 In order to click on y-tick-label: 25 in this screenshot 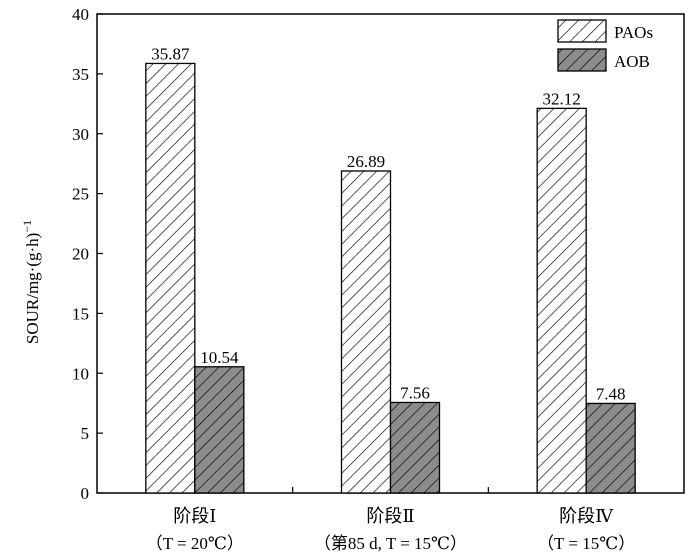, I will do `click(80, 194)`.